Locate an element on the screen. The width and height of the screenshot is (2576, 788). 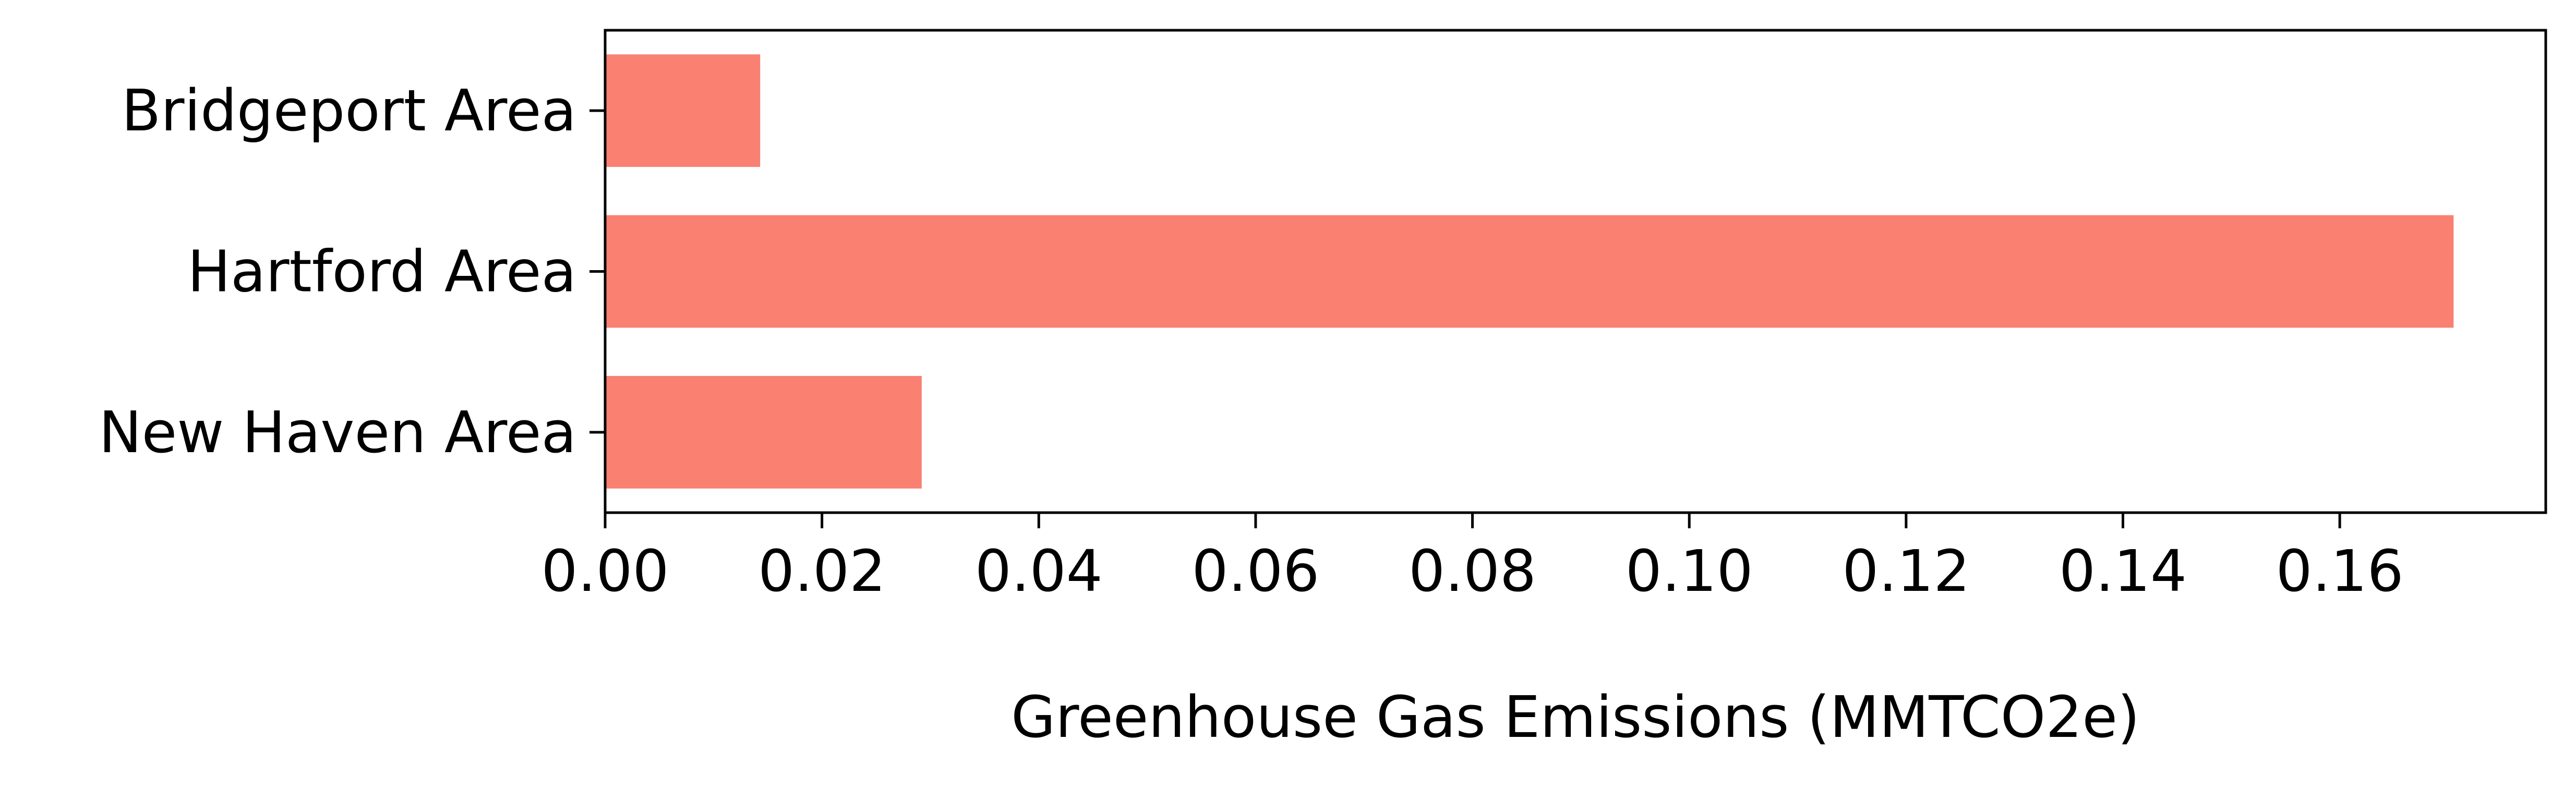
x-axis-label: Greenhouse Gas Emissions (MMTCO2e) is located at coordinates (1575, 717).